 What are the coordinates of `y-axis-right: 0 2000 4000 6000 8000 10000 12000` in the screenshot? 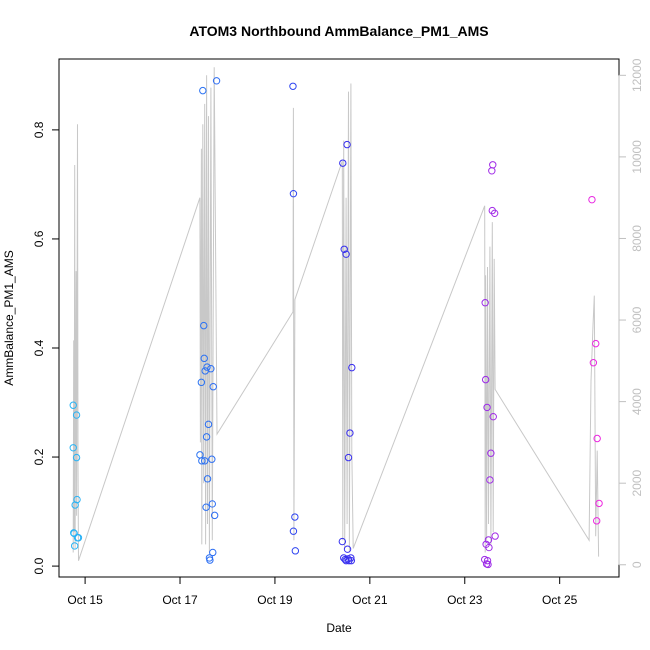 It's located at (631, 313).